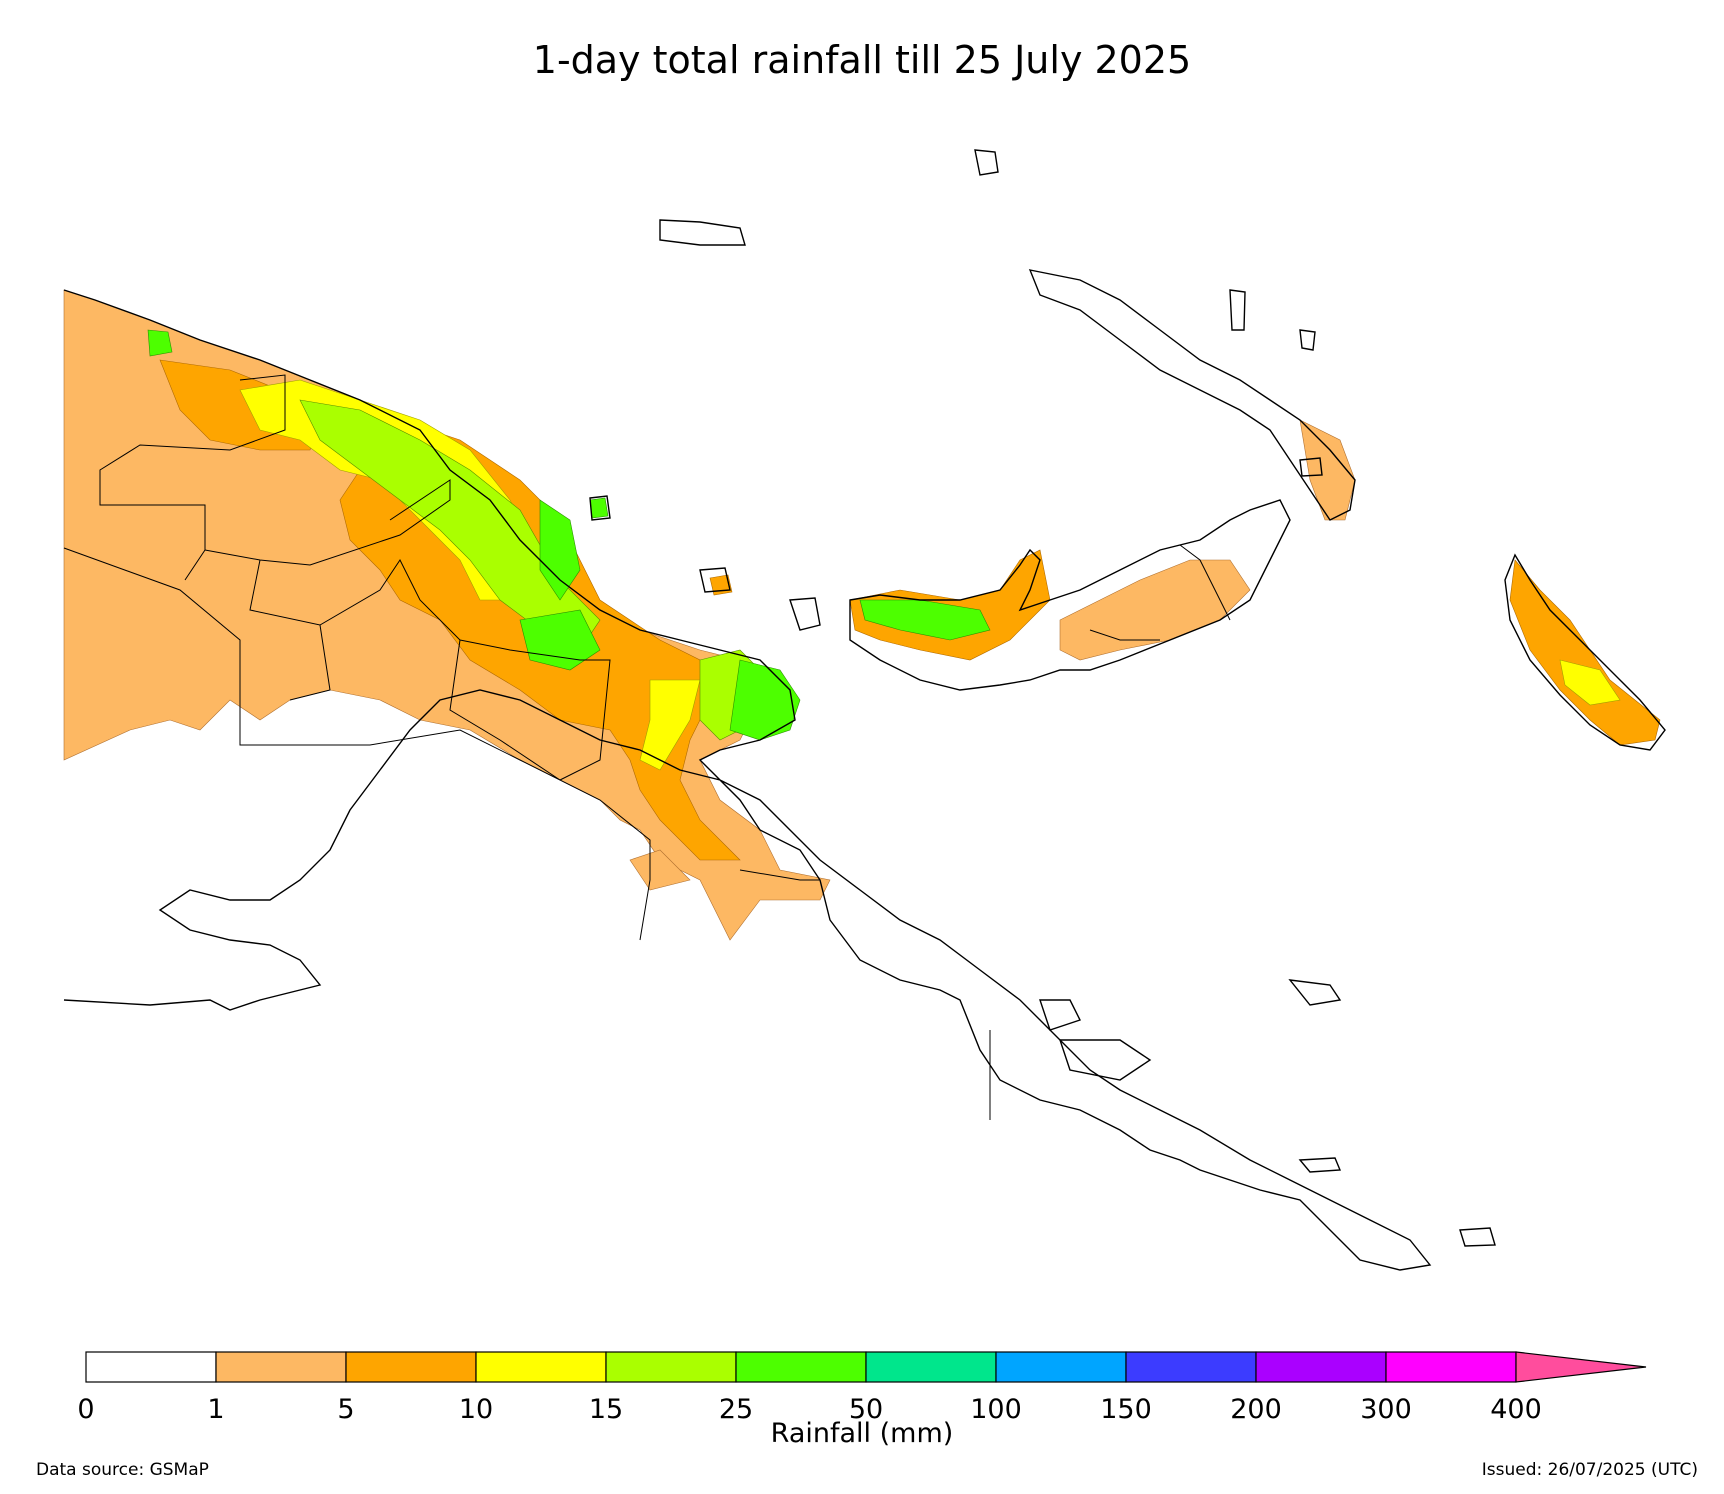 This screenshot has width=1724, height=1494. I want to click on coastline-new-britain, so click(1070, 595).